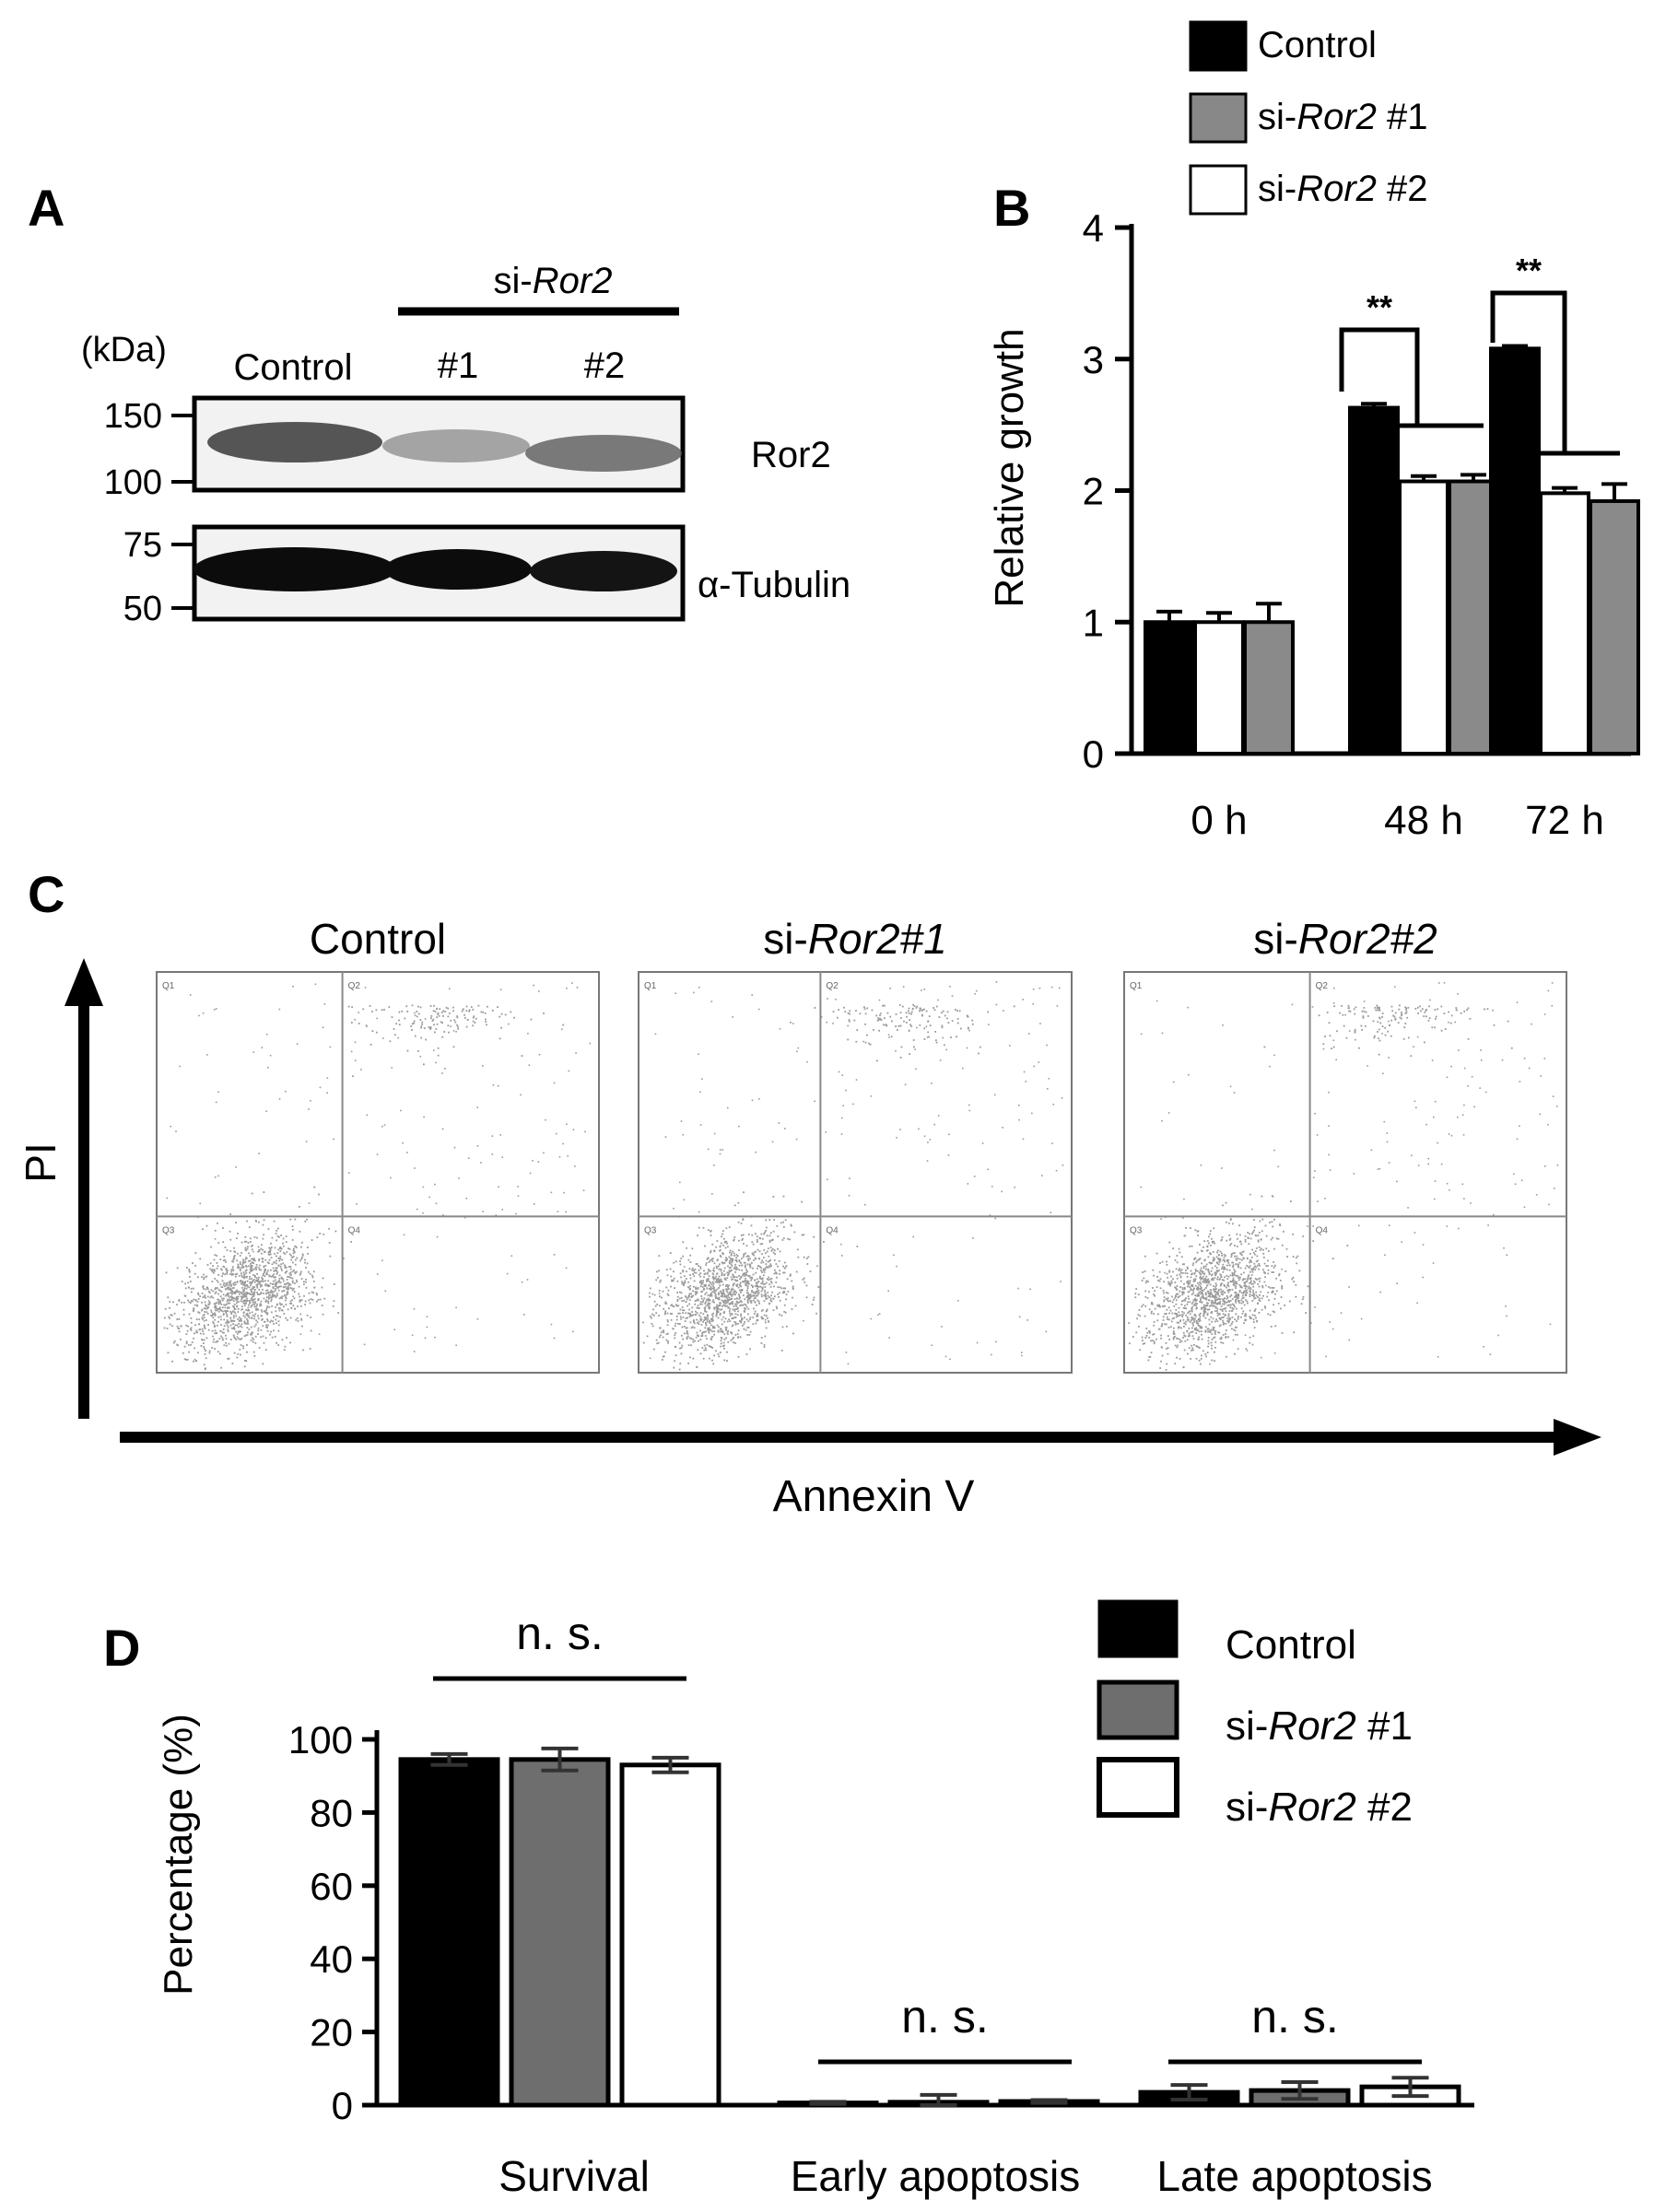 The height and width of the screenshot is (2212, 1654). Describe the element at coordinates (854, 939) in the screenshot. I see `flow-plot-title: si-Ror2#1` at that location.